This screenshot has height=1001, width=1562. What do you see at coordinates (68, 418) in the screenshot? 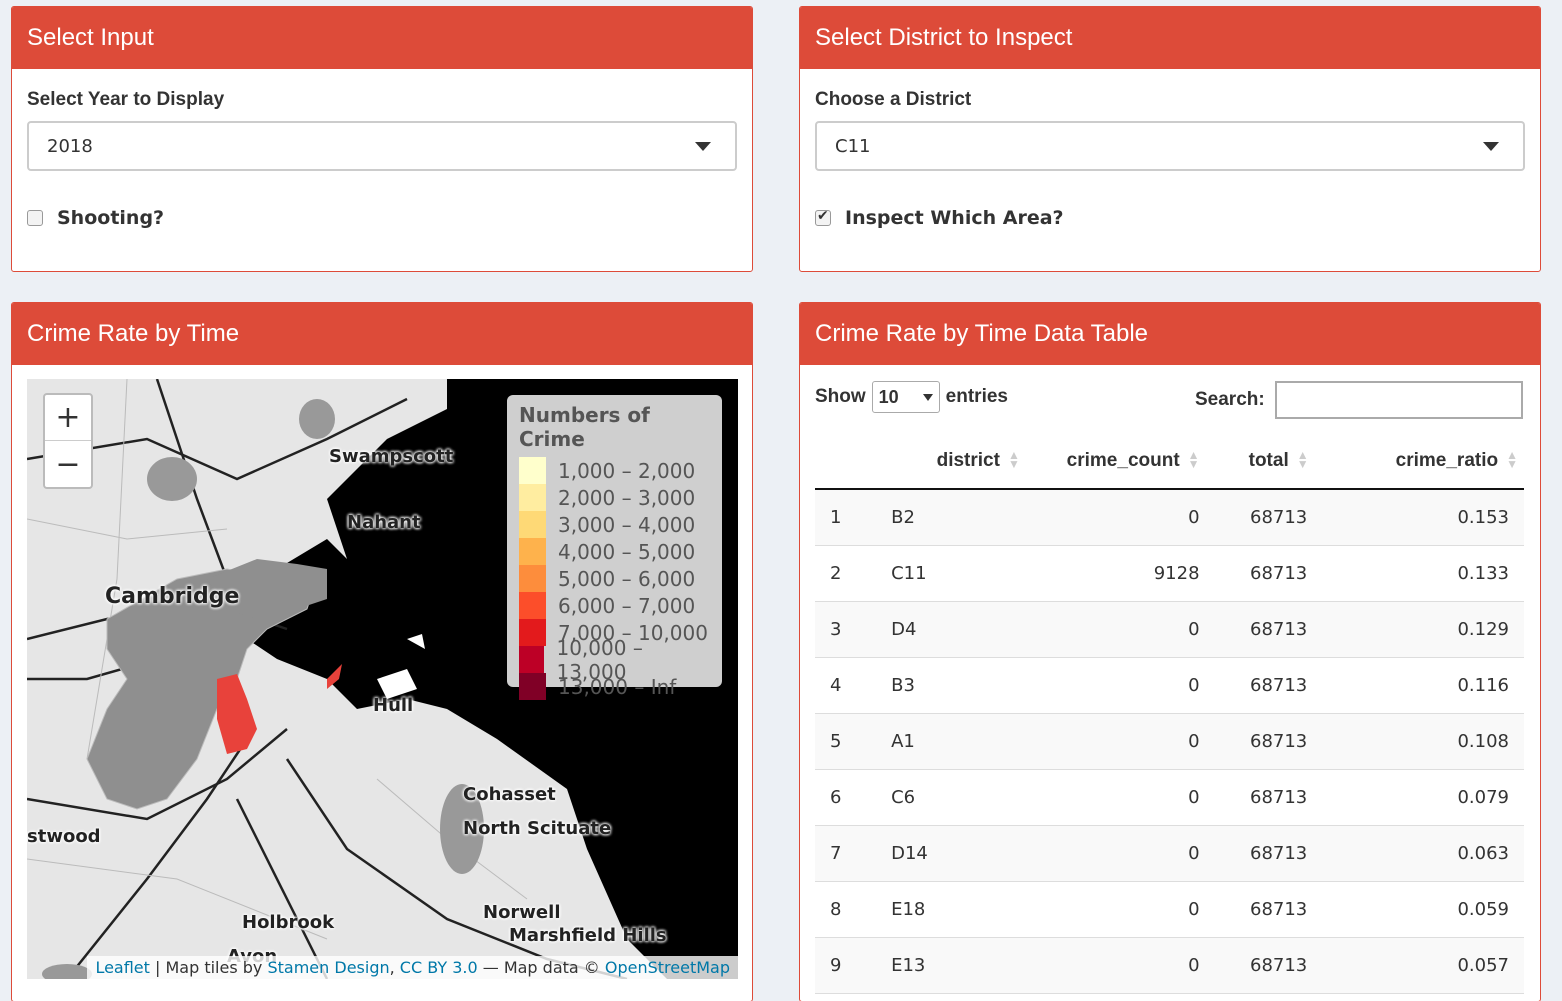
I see `zoom-in-button: +` at bounding box center [68, 418].